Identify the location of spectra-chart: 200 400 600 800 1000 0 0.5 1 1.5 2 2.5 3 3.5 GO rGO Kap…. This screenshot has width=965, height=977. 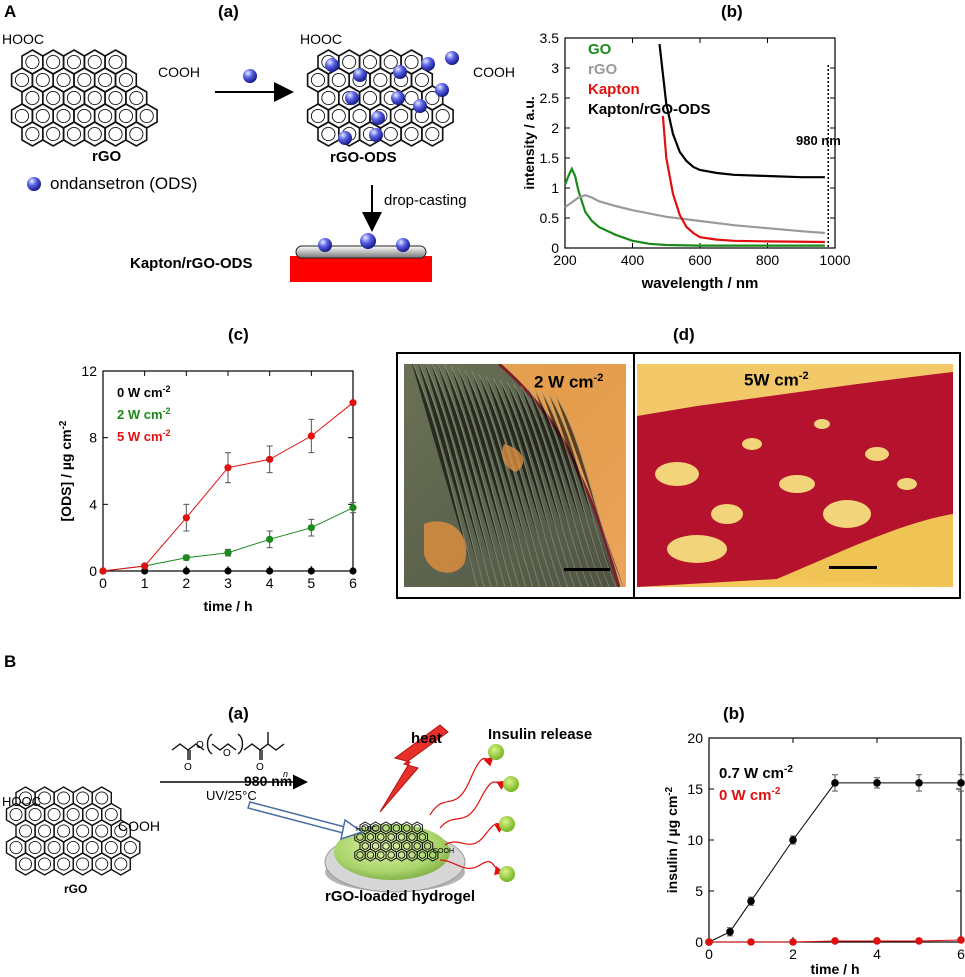
(685, 161).